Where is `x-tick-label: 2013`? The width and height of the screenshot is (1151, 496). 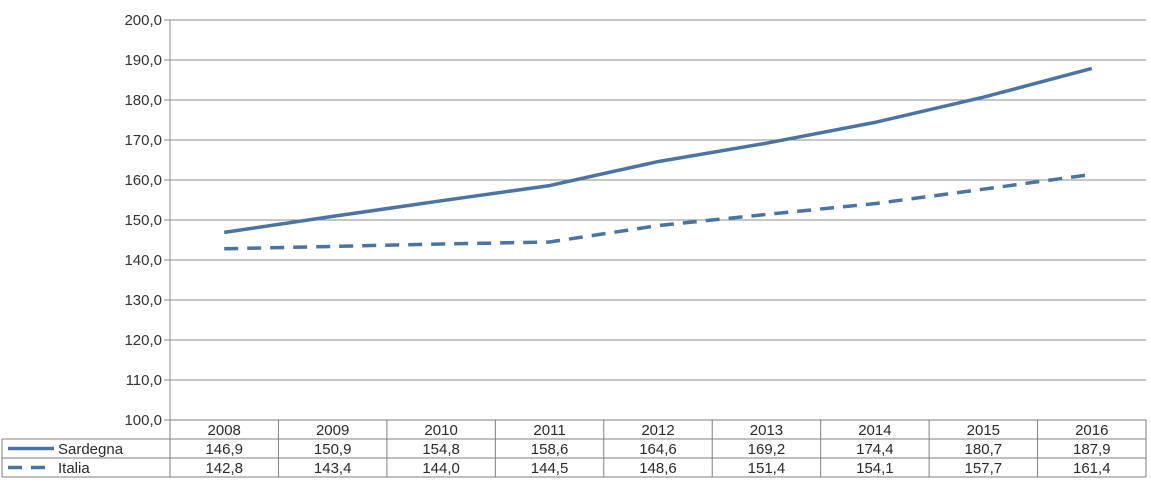 x-tick-label: 2013 is located at coordinates (766, 430).